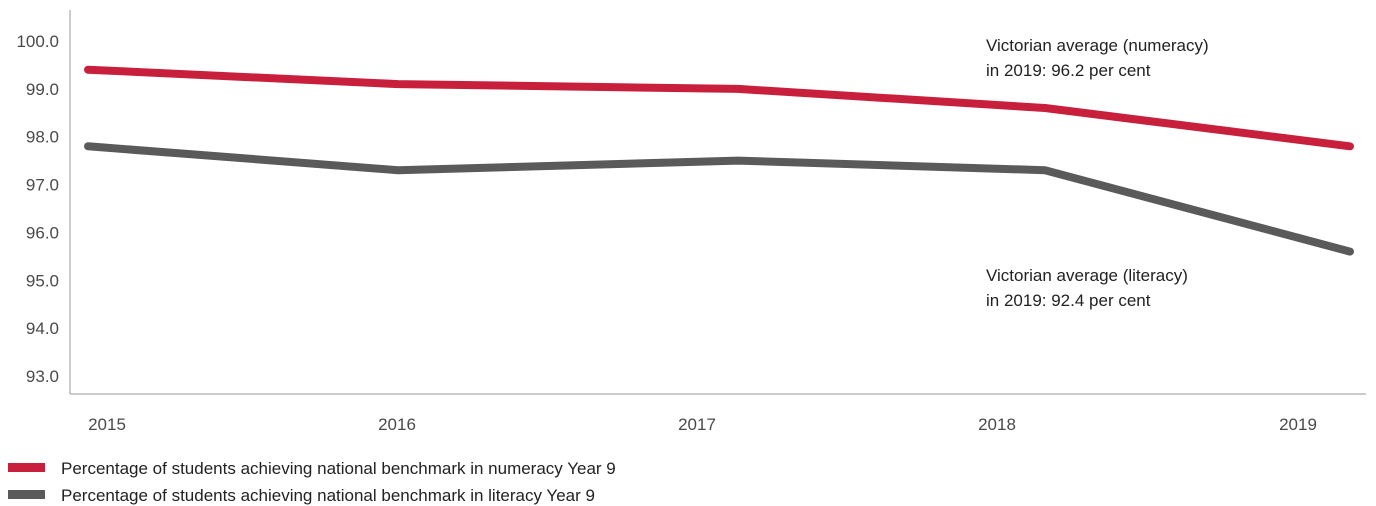  Describe the element at coordinates (42, 185) in the screenshot. I see `y-tick-label: 97.0` at that location.